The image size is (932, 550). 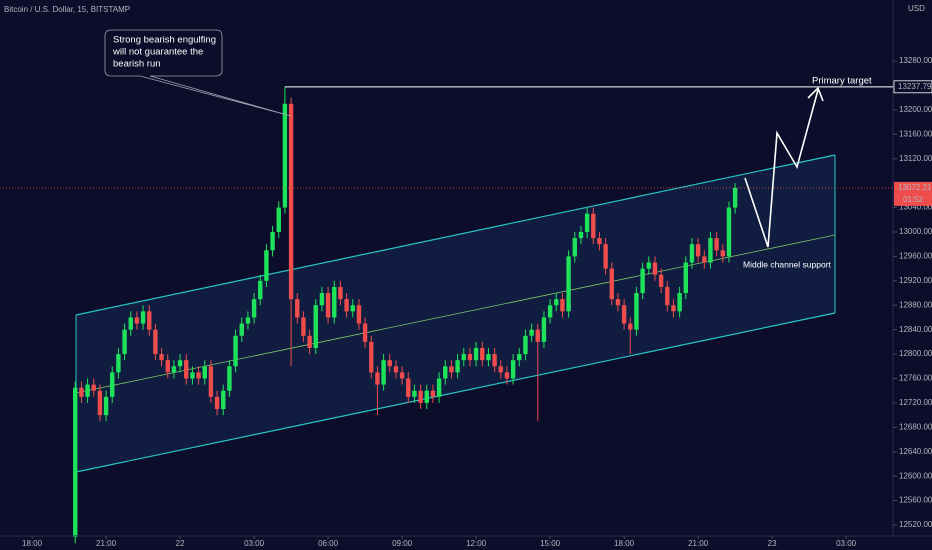 I want to click on countdown: 01:52, so click(x=913, y=199).